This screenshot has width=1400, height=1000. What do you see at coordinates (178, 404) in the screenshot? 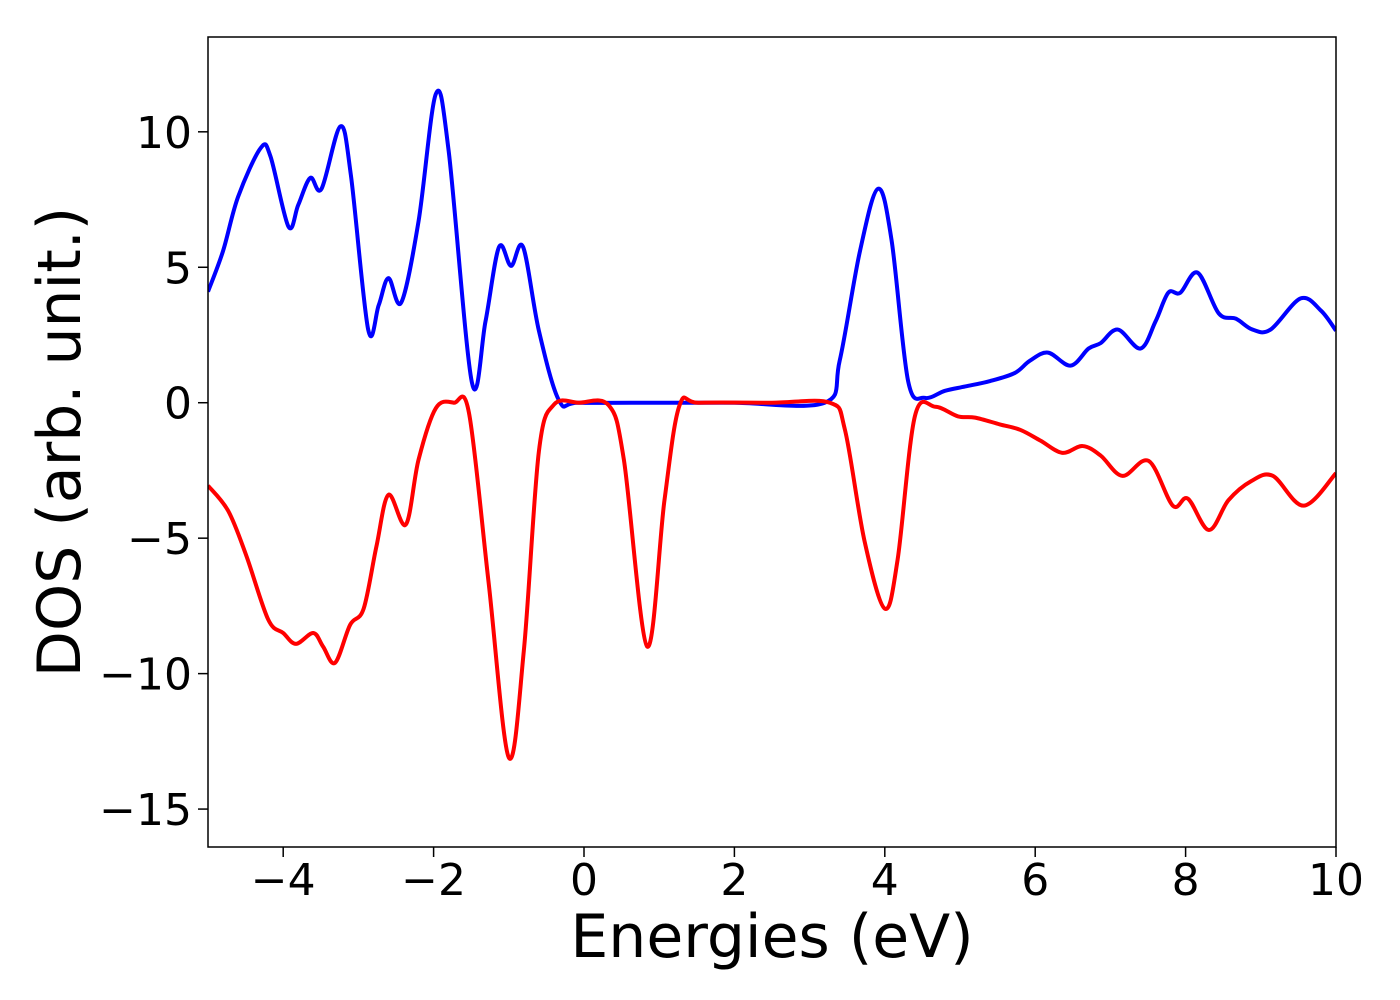
I see `y-tick-label: 0` at bounding box center [178, 404].